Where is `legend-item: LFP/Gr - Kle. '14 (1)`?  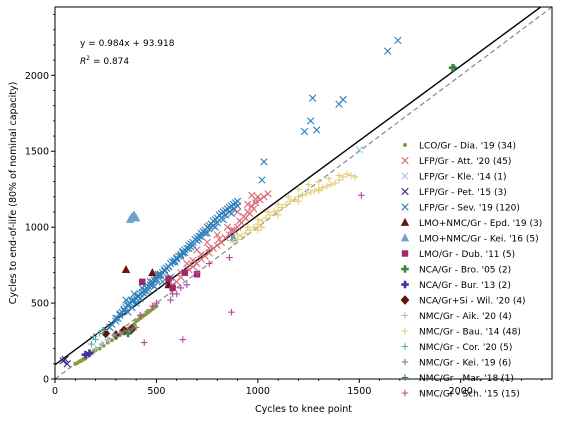
legend-item: LFP/Gr - Kle. '14 (1) is located at coordinates (454, 177).